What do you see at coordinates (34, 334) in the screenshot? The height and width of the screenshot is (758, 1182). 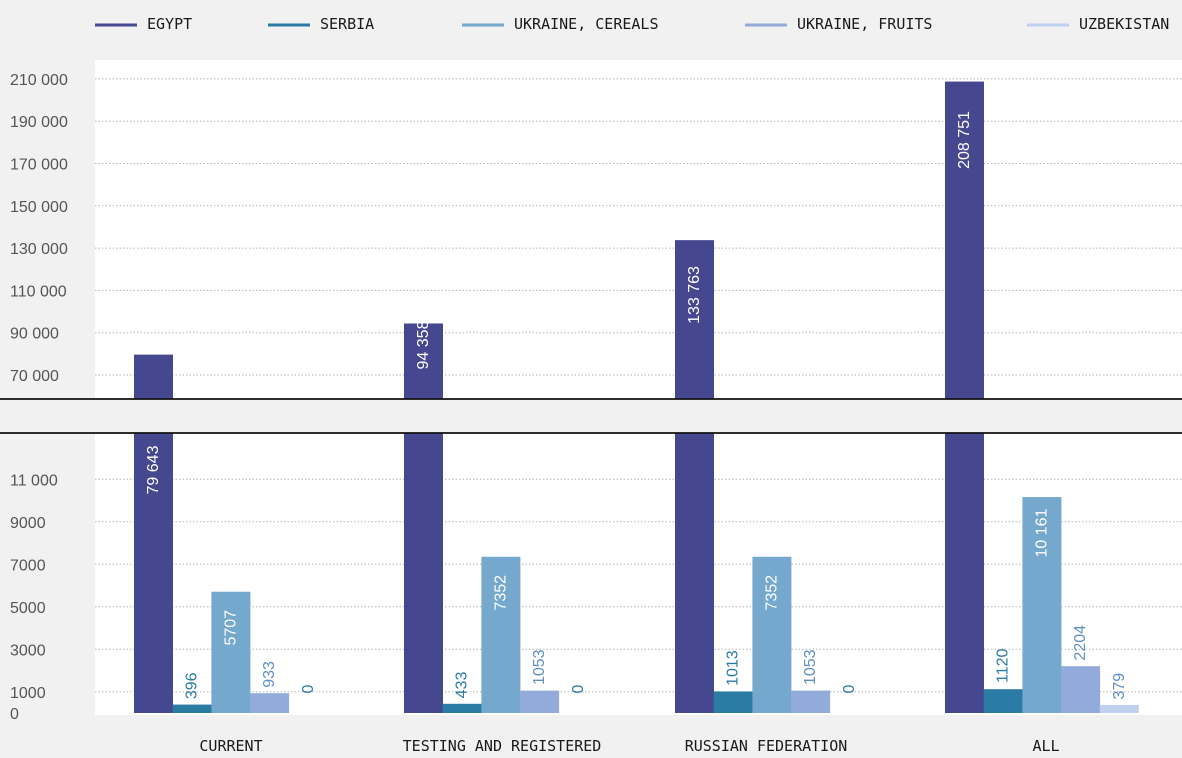 I see `y-tick-label: 90 000` at bounding box center [34, 334].